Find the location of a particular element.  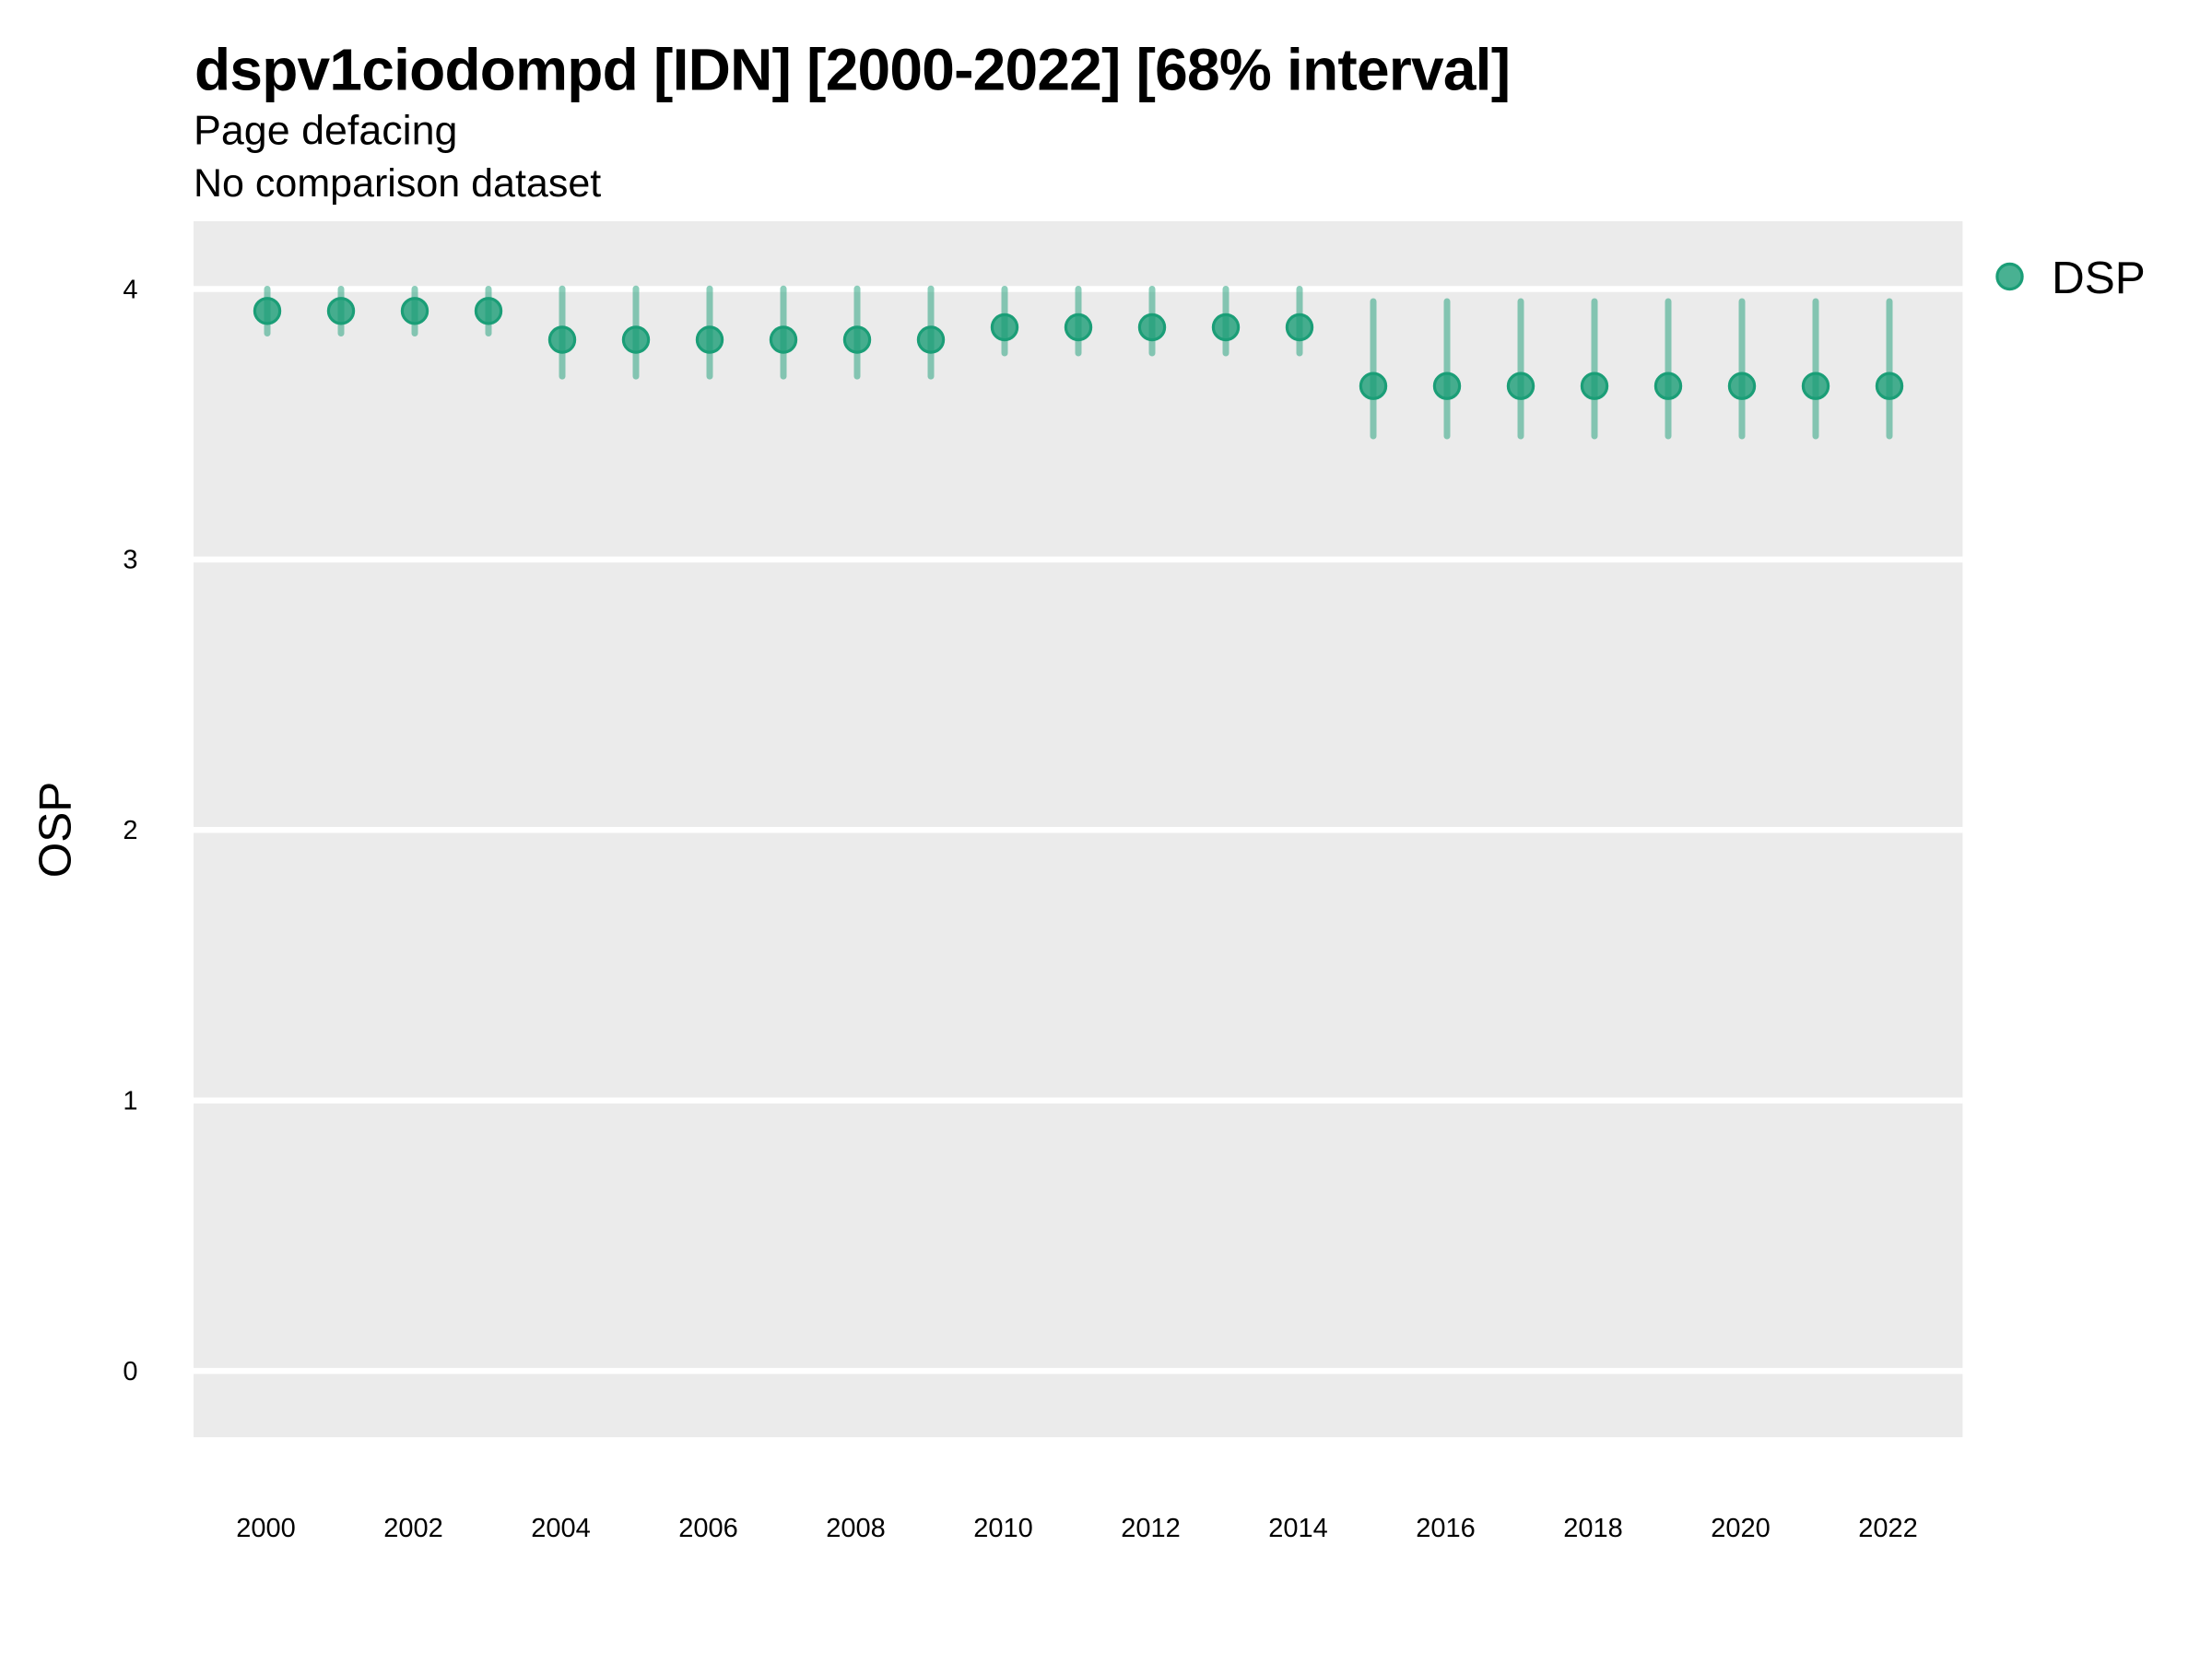

svg-text: OSP is located at coordinates (55, 830).